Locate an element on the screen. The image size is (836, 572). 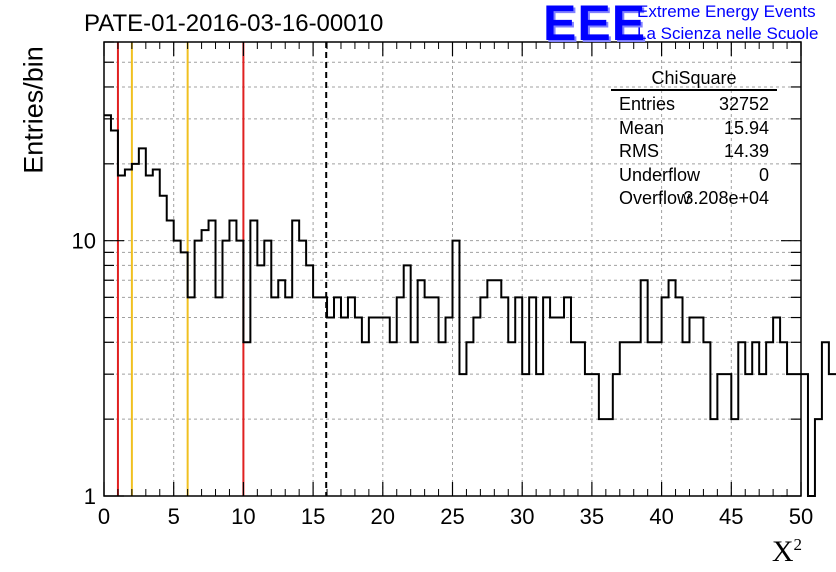
stats-row-entries: Entries 32752 is located at coordinates (694, 105).